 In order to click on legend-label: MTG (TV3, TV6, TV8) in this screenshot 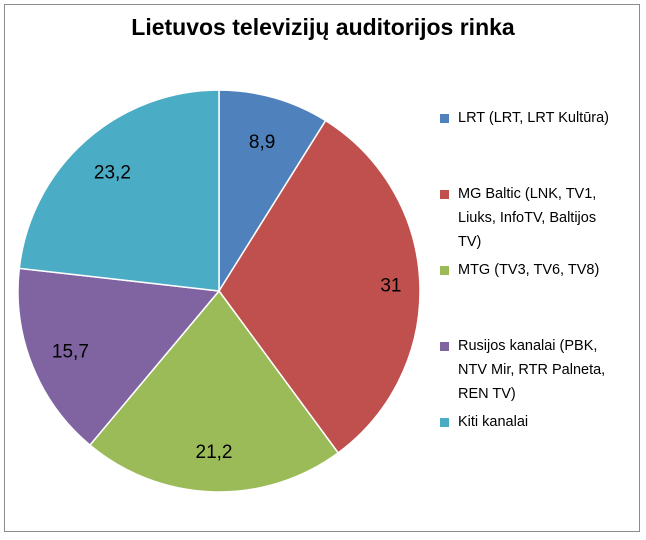, I will do `click(548, 270)`.